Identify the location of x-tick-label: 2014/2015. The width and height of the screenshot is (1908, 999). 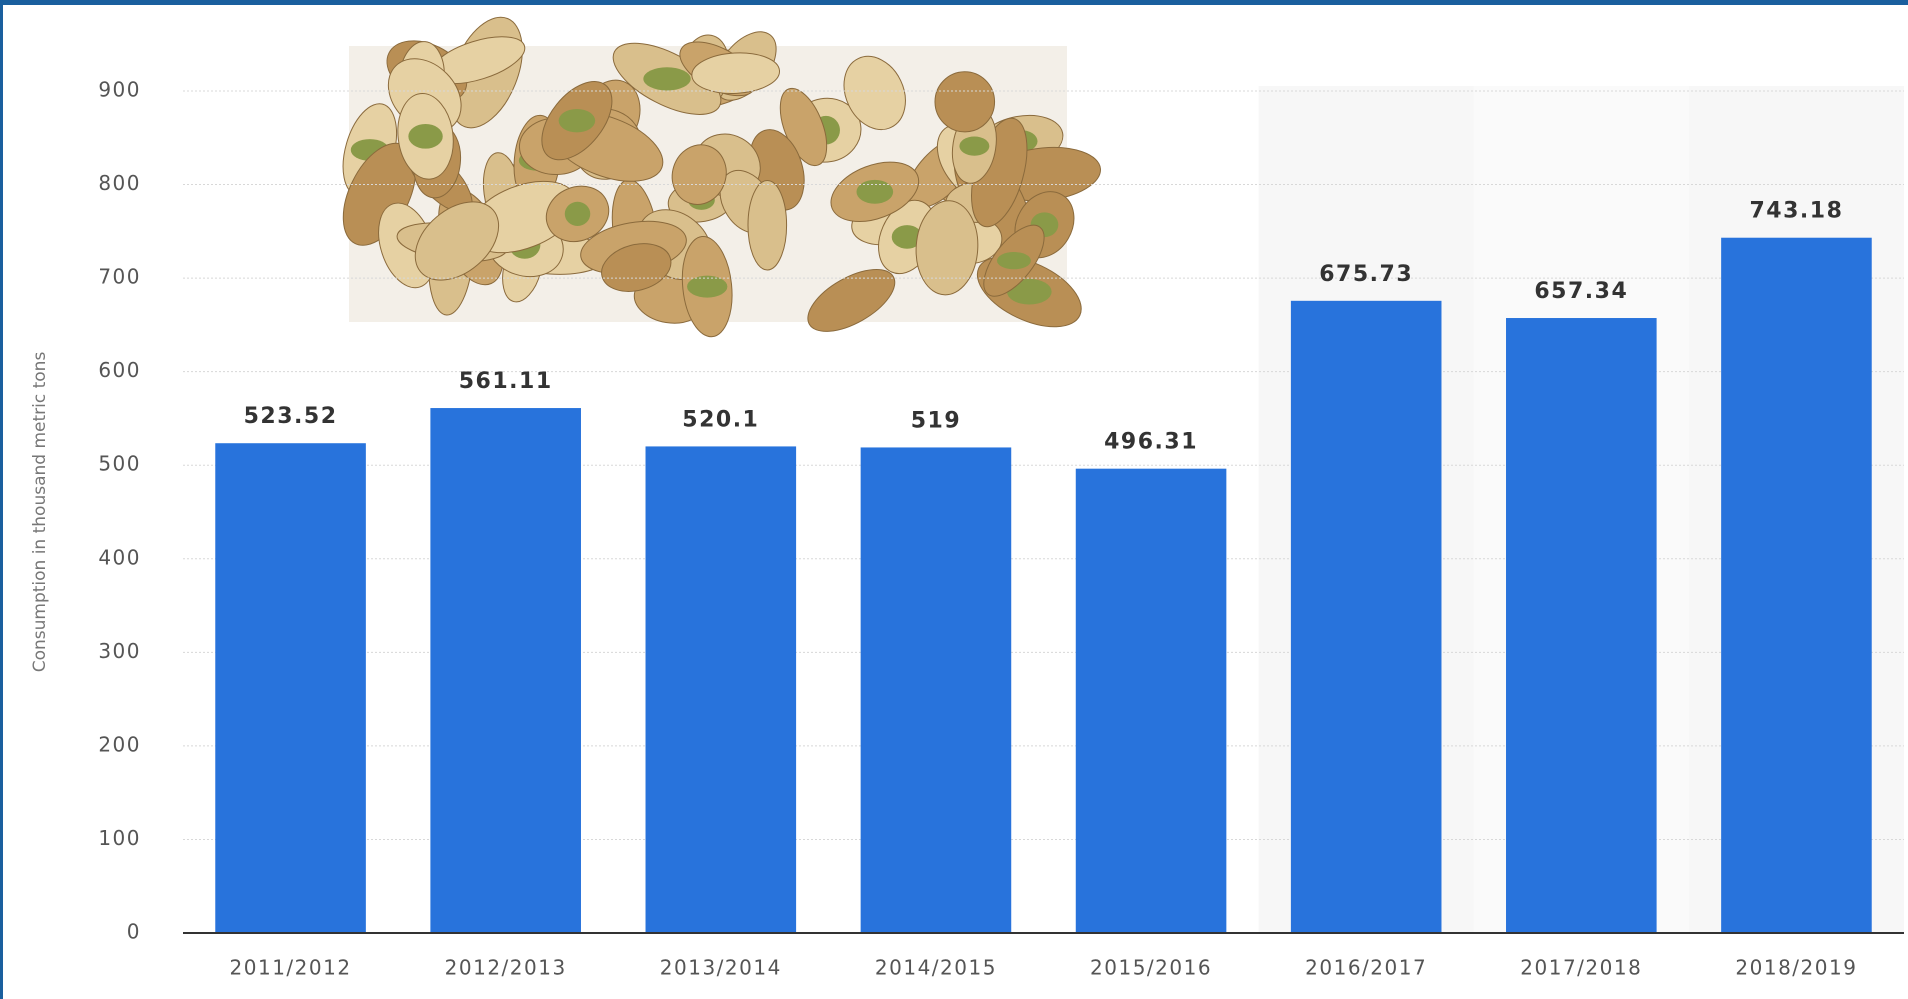
(936, 968).